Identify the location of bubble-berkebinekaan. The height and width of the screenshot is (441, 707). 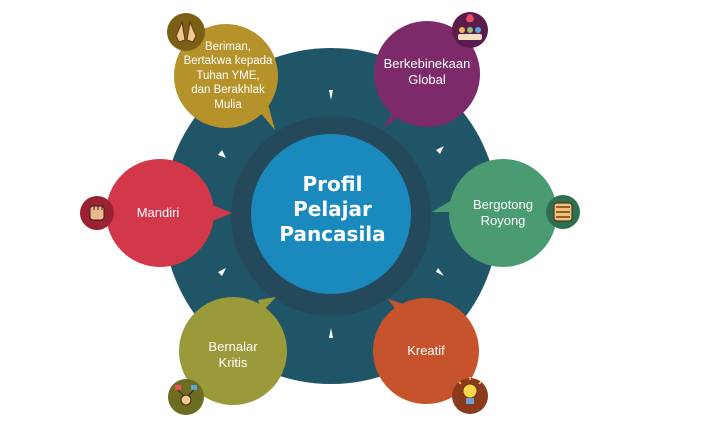
(431, 70).